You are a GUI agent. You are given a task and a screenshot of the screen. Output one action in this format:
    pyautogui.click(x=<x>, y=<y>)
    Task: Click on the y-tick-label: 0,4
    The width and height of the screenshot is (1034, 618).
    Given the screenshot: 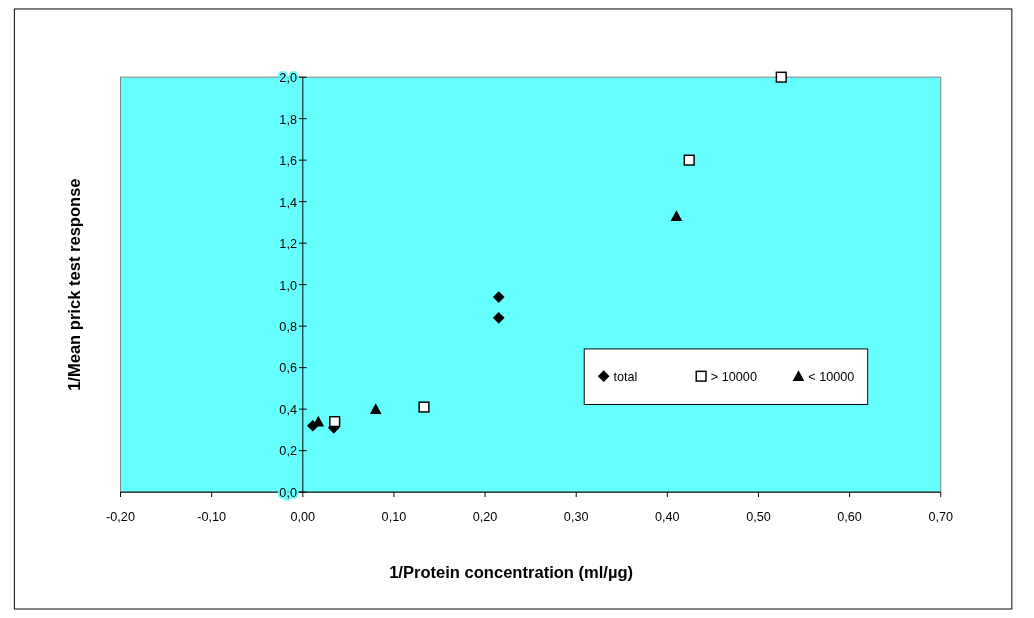 What is the action you would take?
    pyautogui.click(x=288, y=410)
    